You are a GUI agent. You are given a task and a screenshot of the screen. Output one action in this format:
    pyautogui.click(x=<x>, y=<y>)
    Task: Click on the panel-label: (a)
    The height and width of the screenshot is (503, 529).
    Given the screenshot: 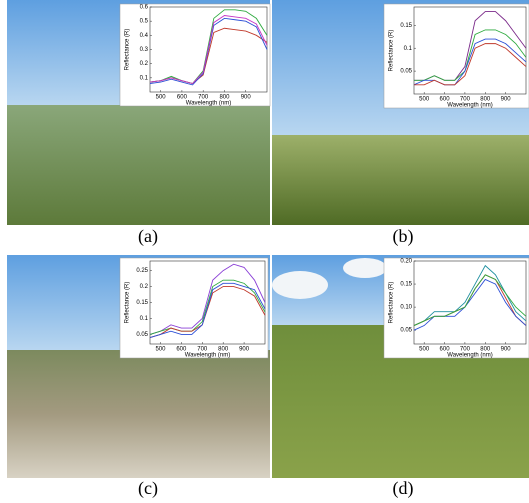 What is the action you would take?
    pyautogui.click(x=148, y=236)
    